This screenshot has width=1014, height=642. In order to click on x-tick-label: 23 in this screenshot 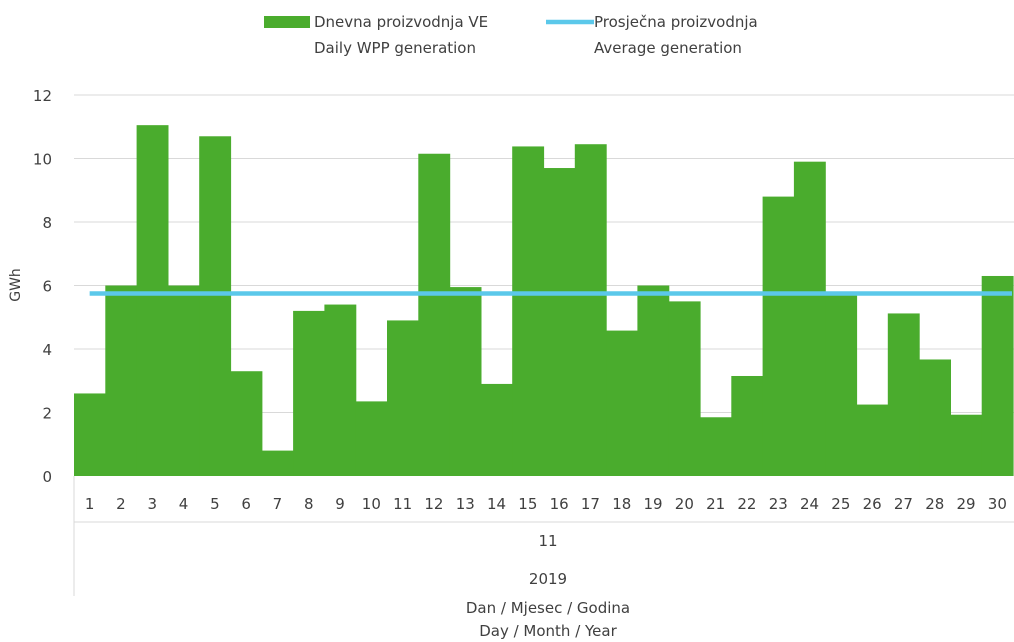, I will do `click(778, 504)`.